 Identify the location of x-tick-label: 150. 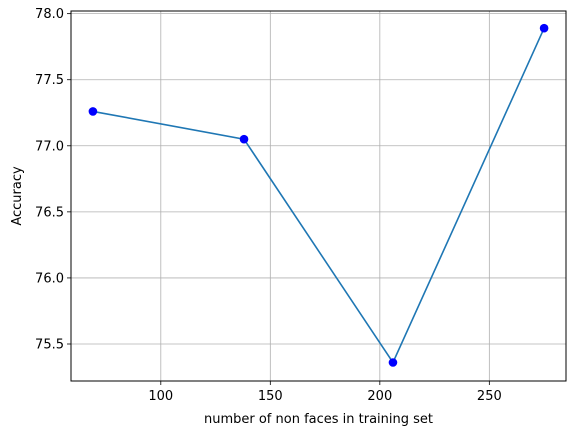
(270, 396).